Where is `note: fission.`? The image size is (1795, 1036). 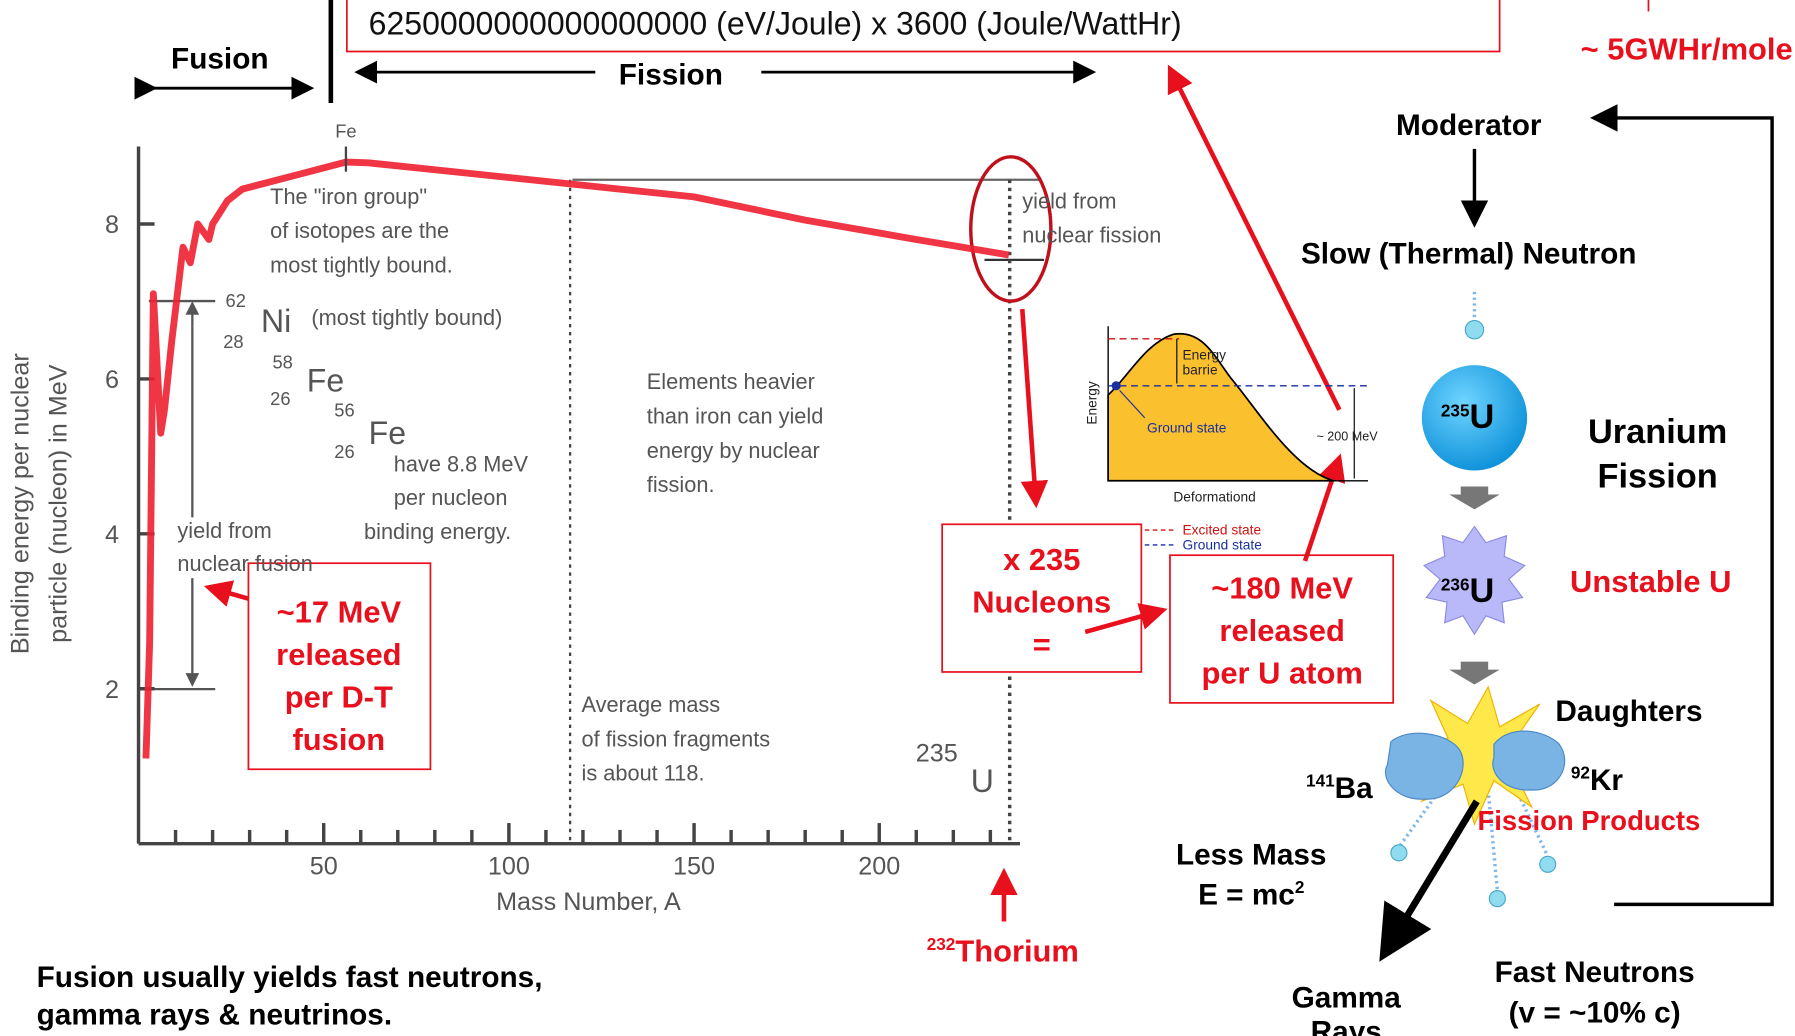
note: fission. is located at coordinates (681, 484).